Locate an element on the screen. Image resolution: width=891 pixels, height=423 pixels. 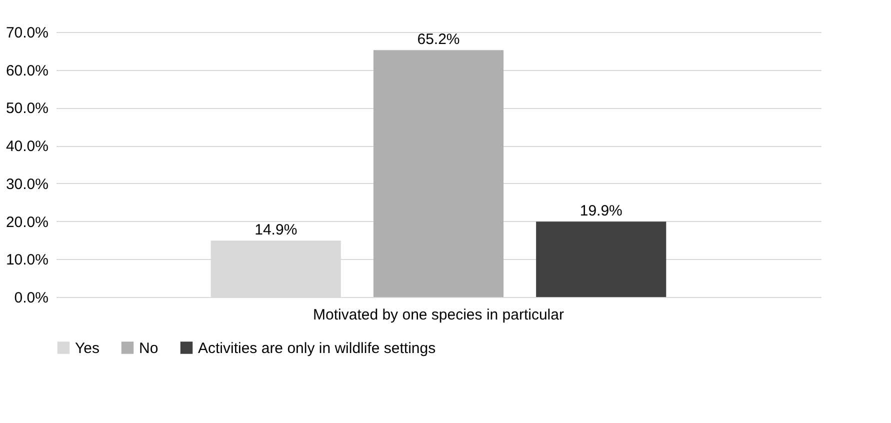
legend-label: Yes is located at coordinates (87, 348).